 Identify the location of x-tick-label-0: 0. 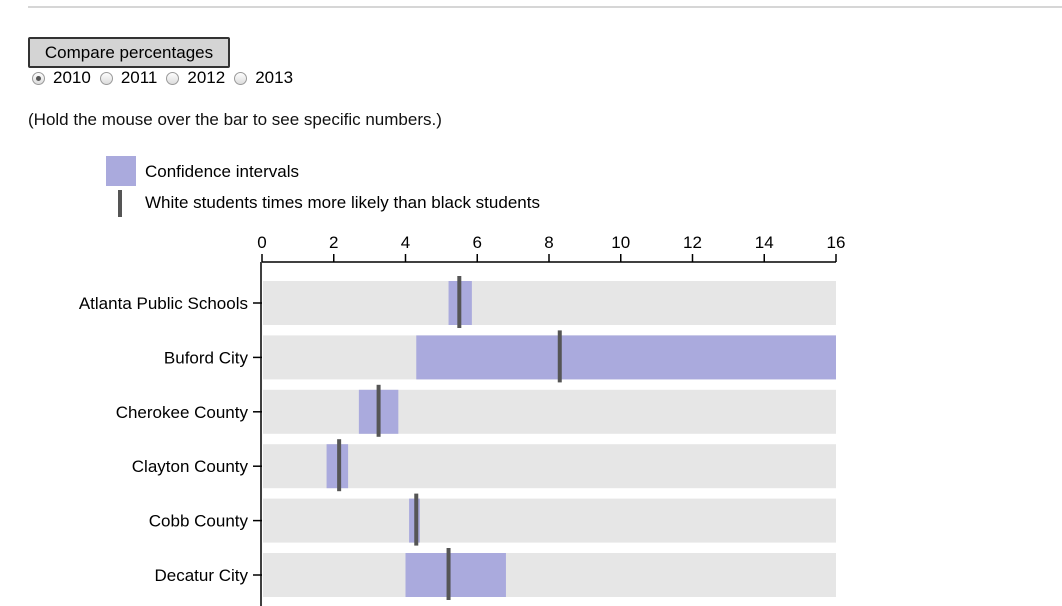
(261, 242).